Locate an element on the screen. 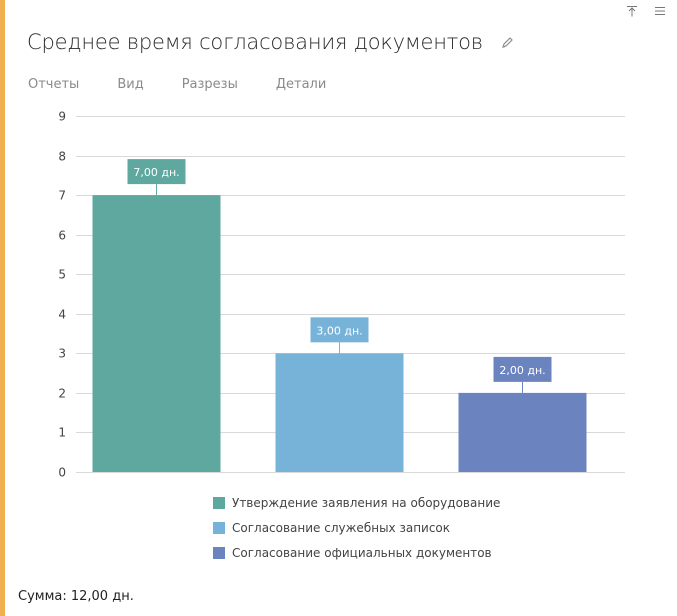 The image size is (677, 616). legend-item-equipment: Утверждение заявления на оборудование is located at coordinates (356, 502).